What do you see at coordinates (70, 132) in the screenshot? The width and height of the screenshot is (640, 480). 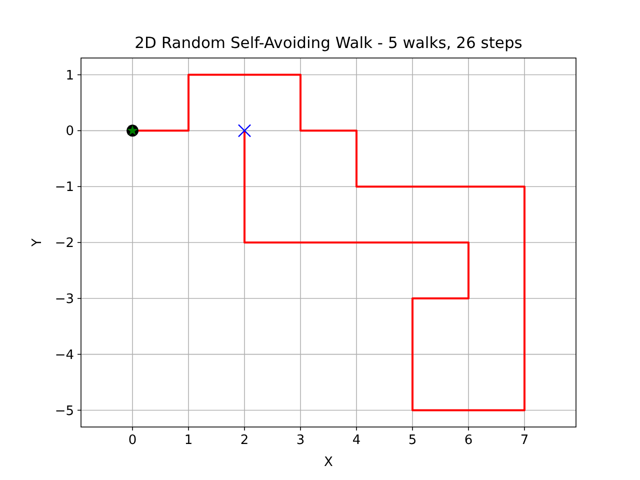 I see `y-tick-label: 0` at bounding box center [70, 132].